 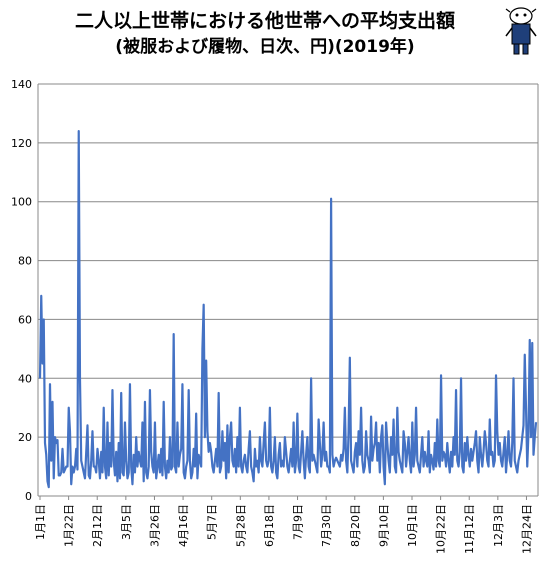 What do you see at coordinates (521, 31) in the screenshot?
I see `mascot-icon` at bounding box center [521, 31].